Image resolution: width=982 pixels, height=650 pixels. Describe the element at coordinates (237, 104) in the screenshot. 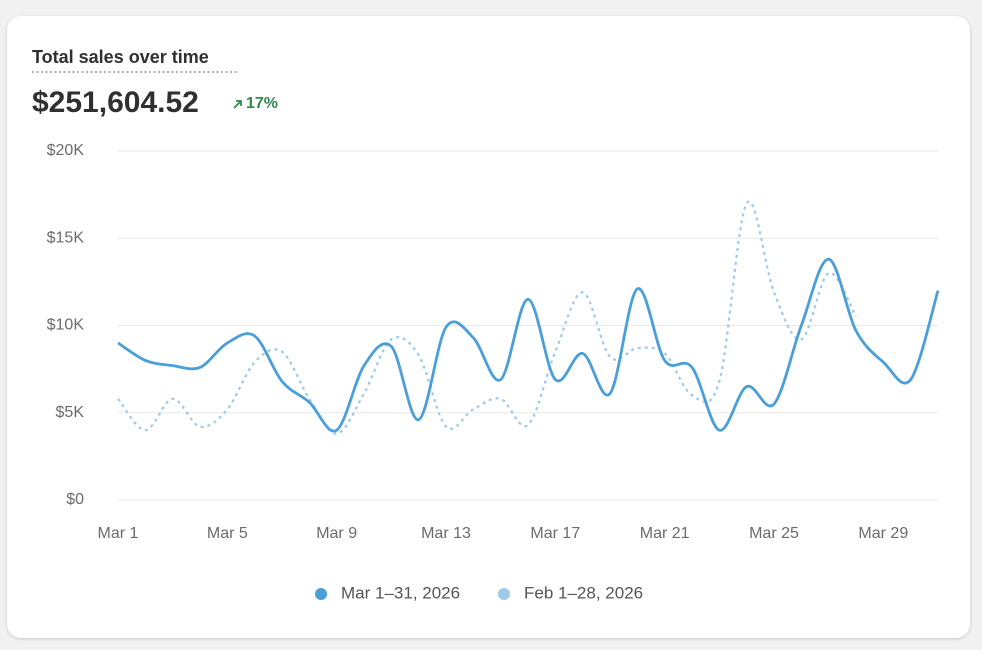

I see `up-arrow` at that location.